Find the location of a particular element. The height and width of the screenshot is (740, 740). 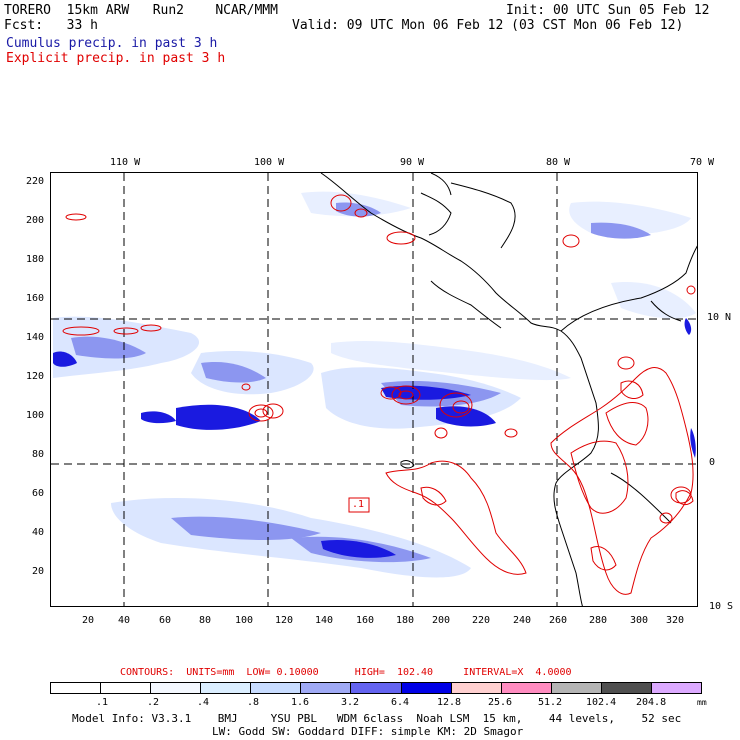

x-tick: 120 is located at coordinates (284, 620).